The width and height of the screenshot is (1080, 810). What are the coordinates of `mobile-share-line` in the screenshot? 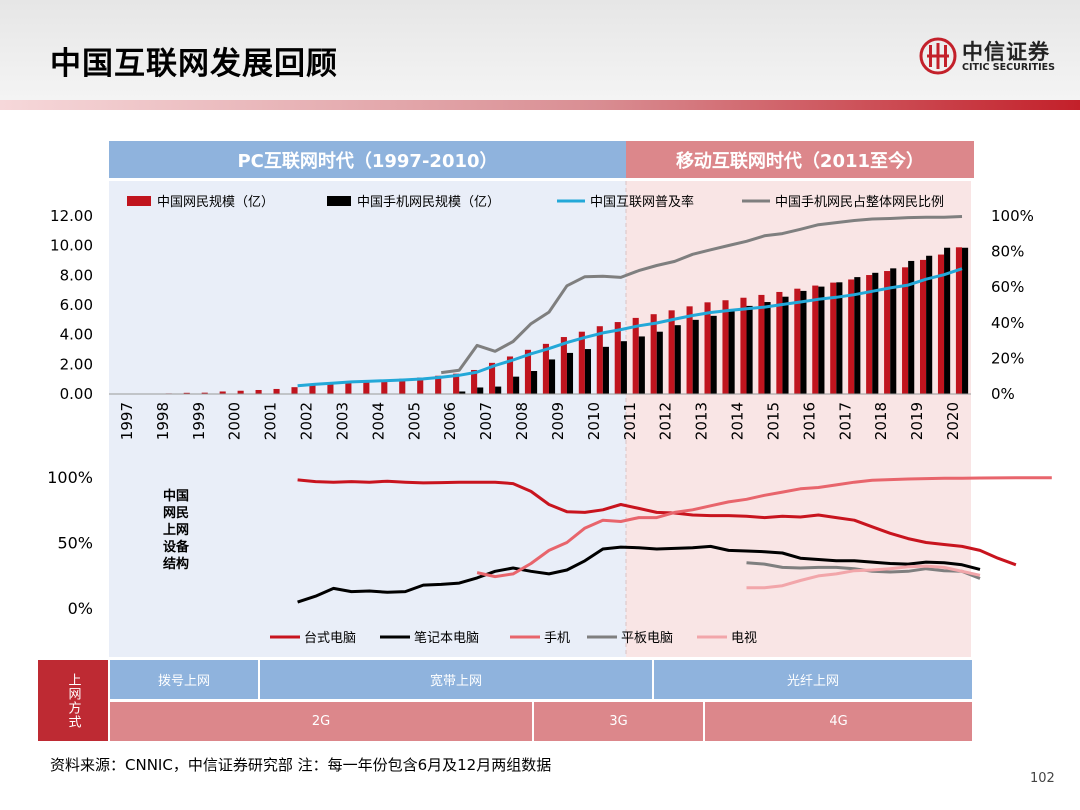 It's located at (702, 295).